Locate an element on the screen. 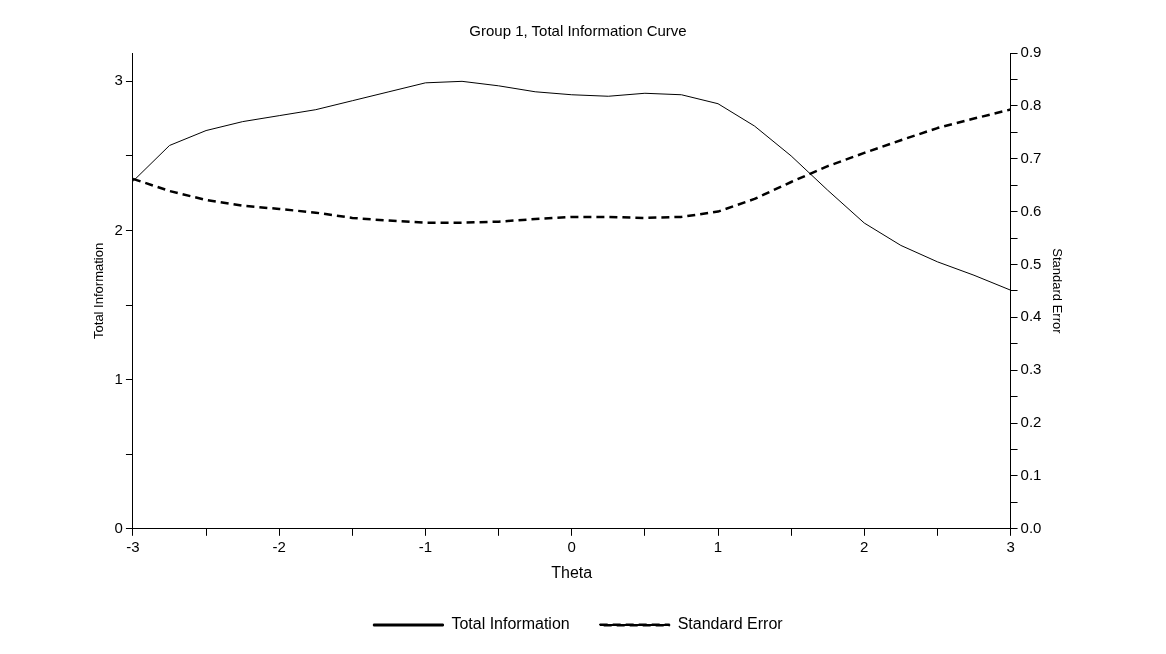  x-tick-label: 2 is located at coordinates (864, 546).